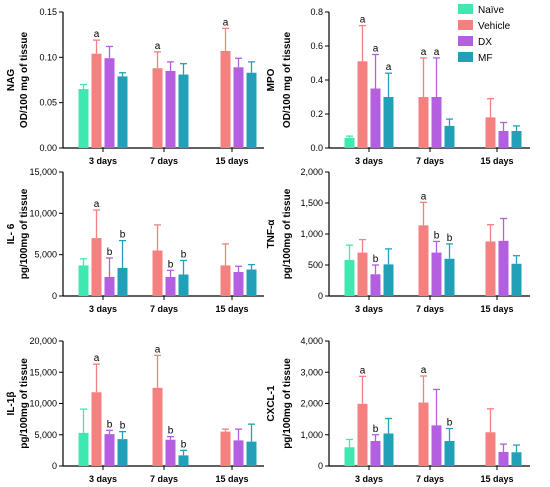 Image resolution: width=550 pixels, height=487 pixels. Describe the element at coordinates (465, 9) in the screenshot. I see `legend-swatch-naive` at that location.